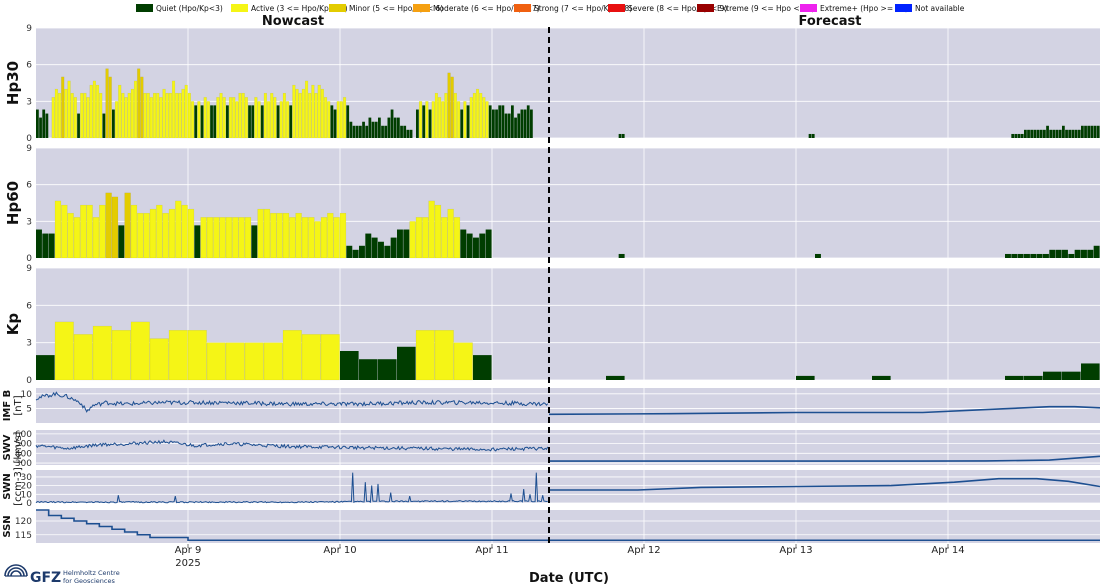  Describe the element at coordinates (27, 395) in the screenshot. I see `y-tick-label: 10` at that location.